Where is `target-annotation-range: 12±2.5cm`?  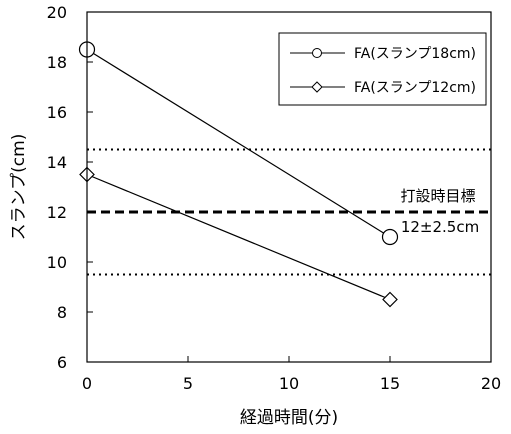 target-annotation-range: 12±2.5cm is located at coordinates (440, 227).